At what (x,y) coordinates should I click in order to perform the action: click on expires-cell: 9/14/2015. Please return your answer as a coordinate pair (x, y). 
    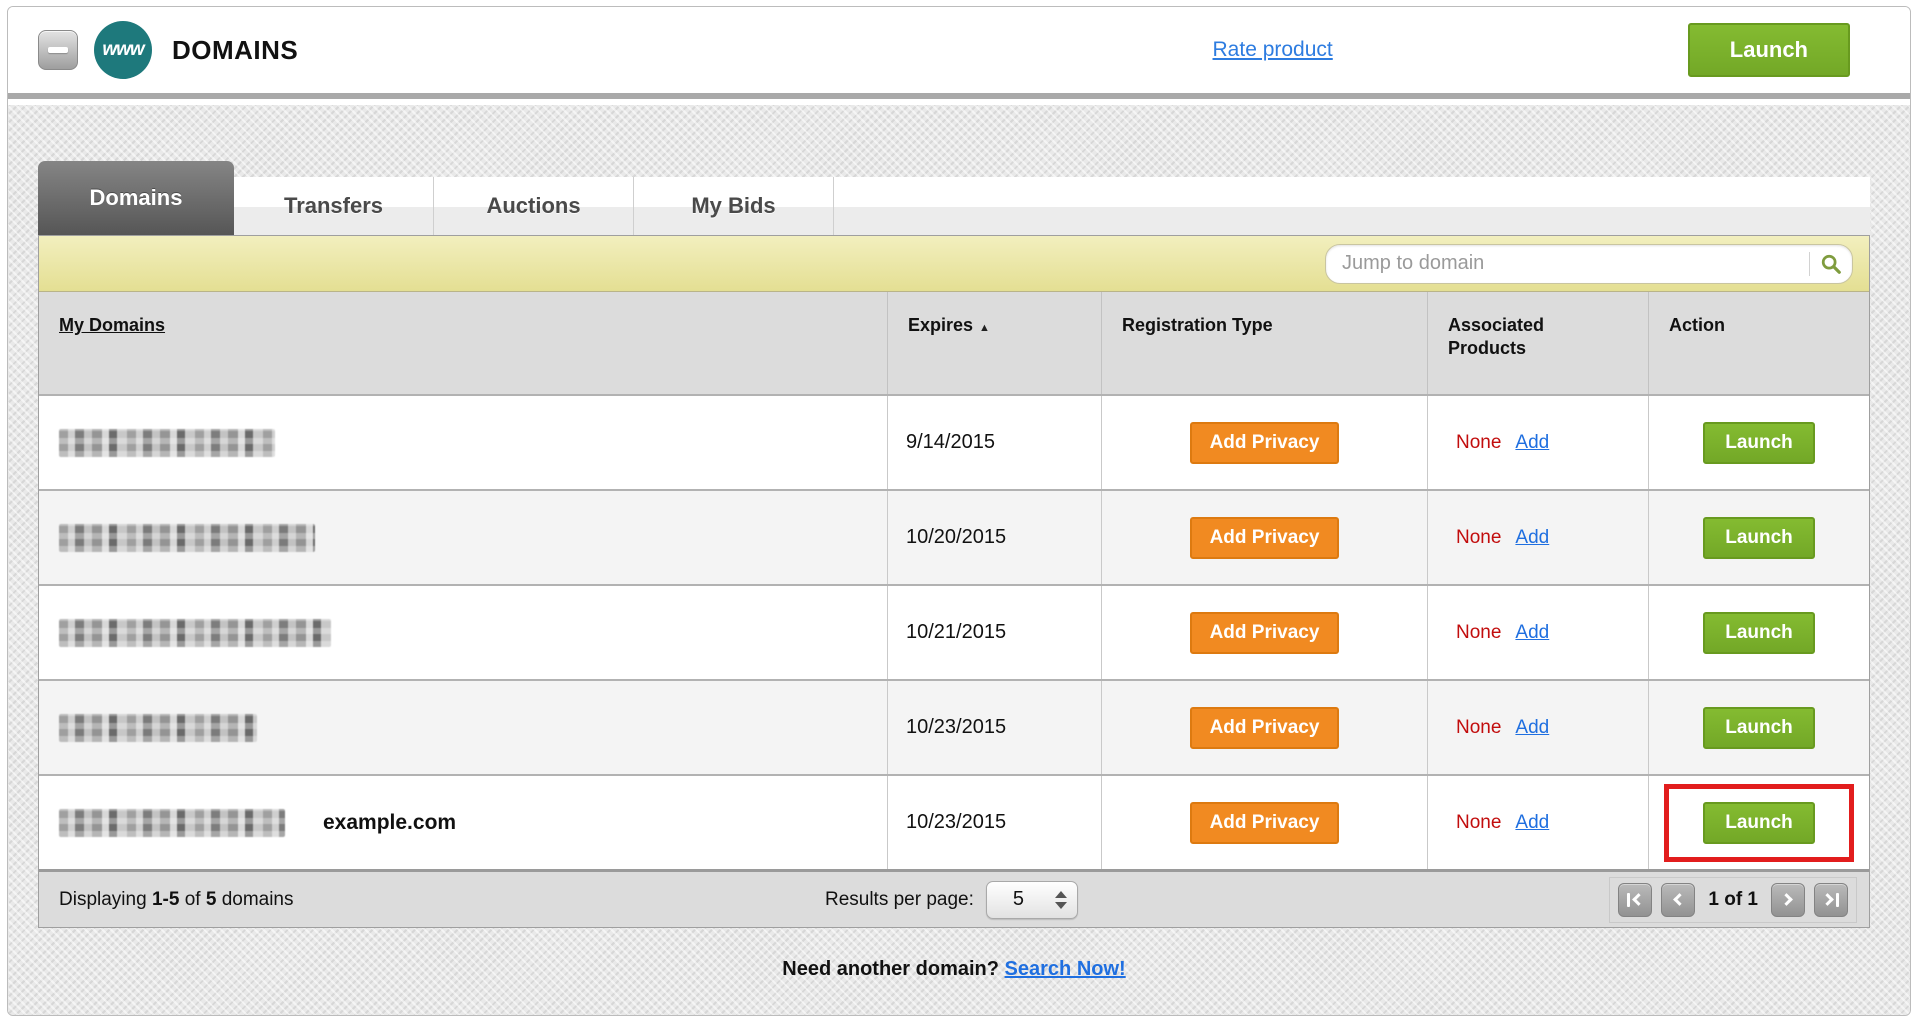
    Looking at the image, I should click on (994, 442).